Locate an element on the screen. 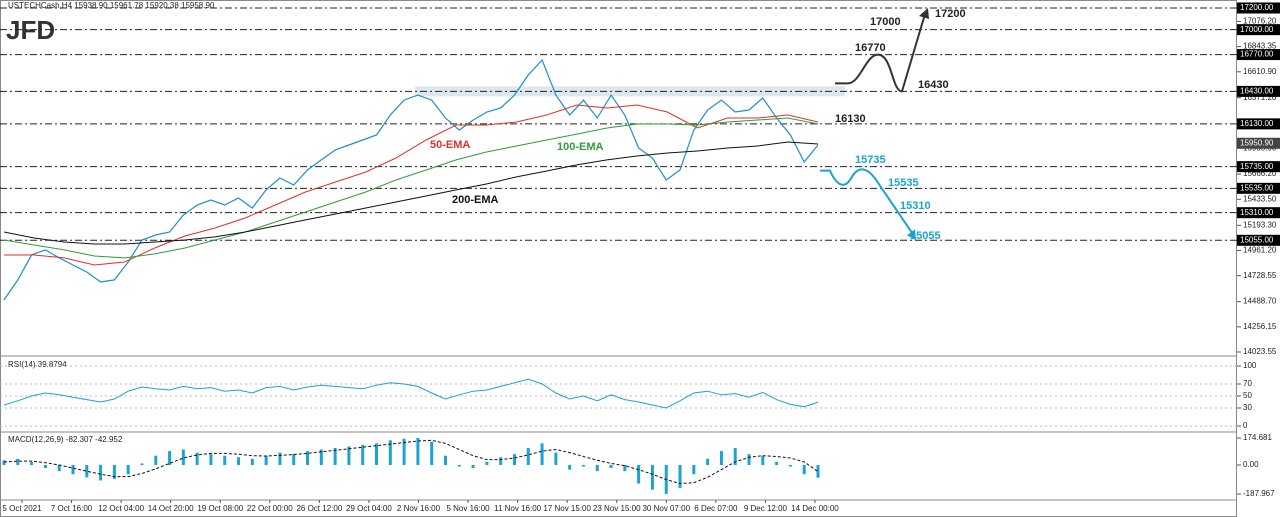  rsi-line is located at coordinates (411, 393).